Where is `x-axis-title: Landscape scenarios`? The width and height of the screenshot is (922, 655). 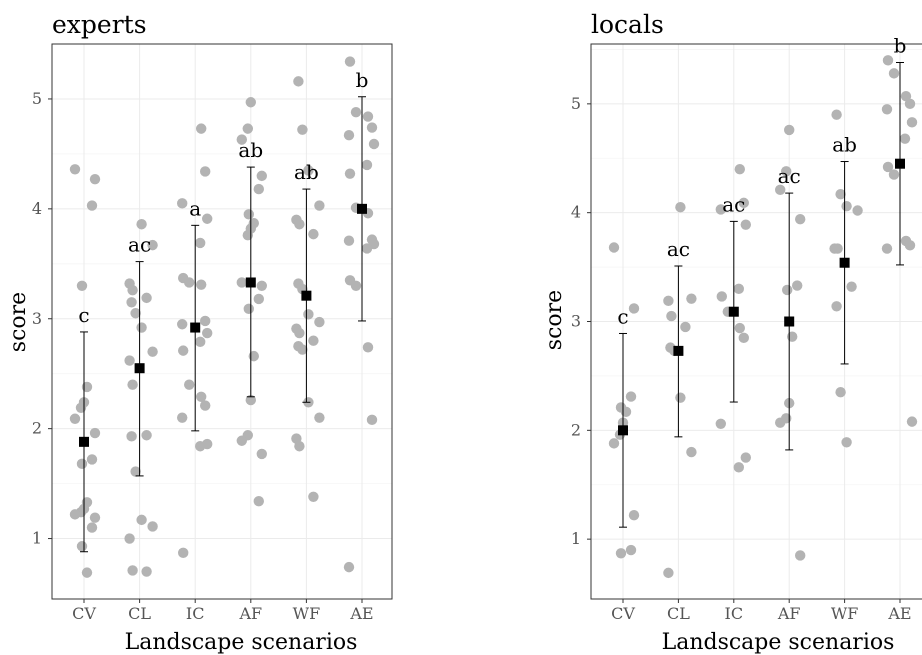
x-axis-title: Landscape scenarios is located at coordinates (241, 642).